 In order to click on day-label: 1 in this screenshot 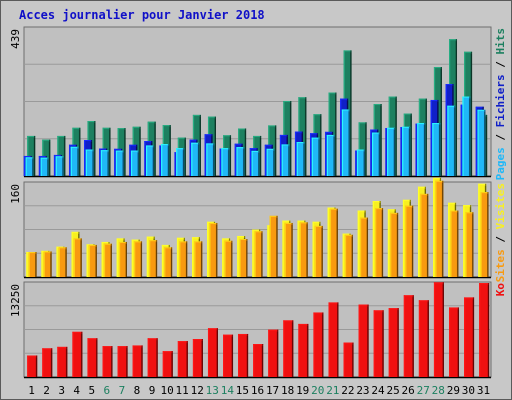, I will do `click(31, 390)`.